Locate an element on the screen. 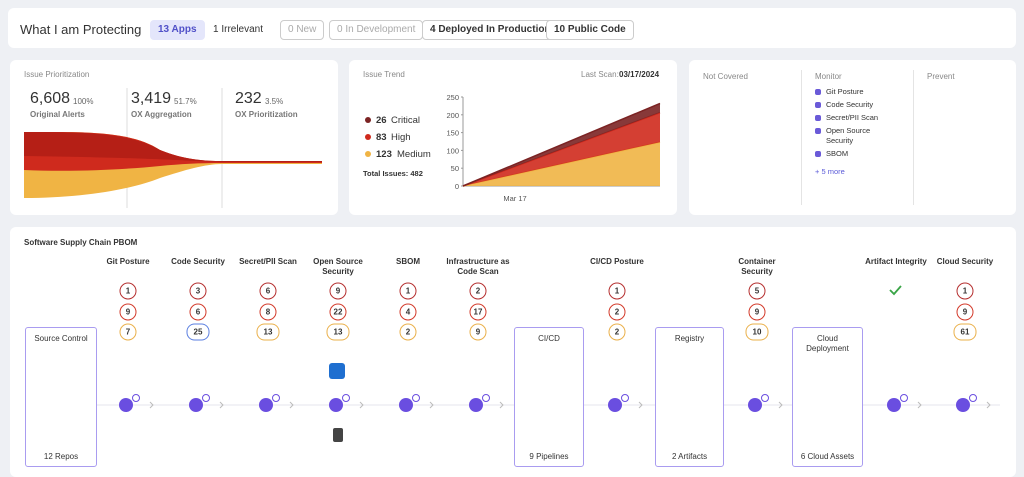 The width and height of the screenshot is (1024, 477). stage-footer: 9 Pipelines is located at coordinates (549, 456).